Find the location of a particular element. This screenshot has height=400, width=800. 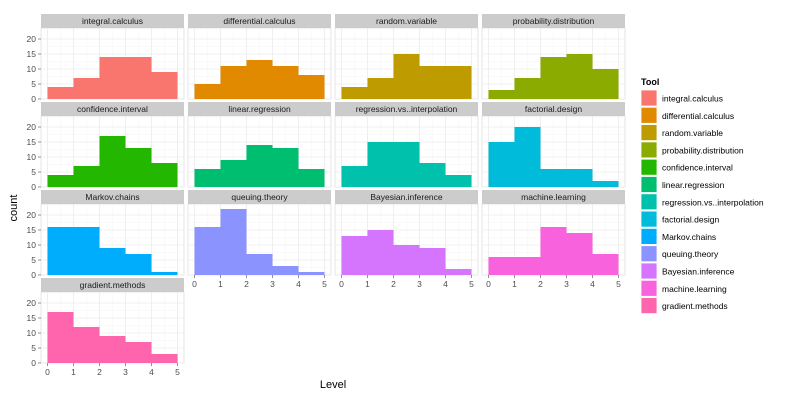

facet-strip-label: Bayesian.inference is located at coordinates (406, 197).